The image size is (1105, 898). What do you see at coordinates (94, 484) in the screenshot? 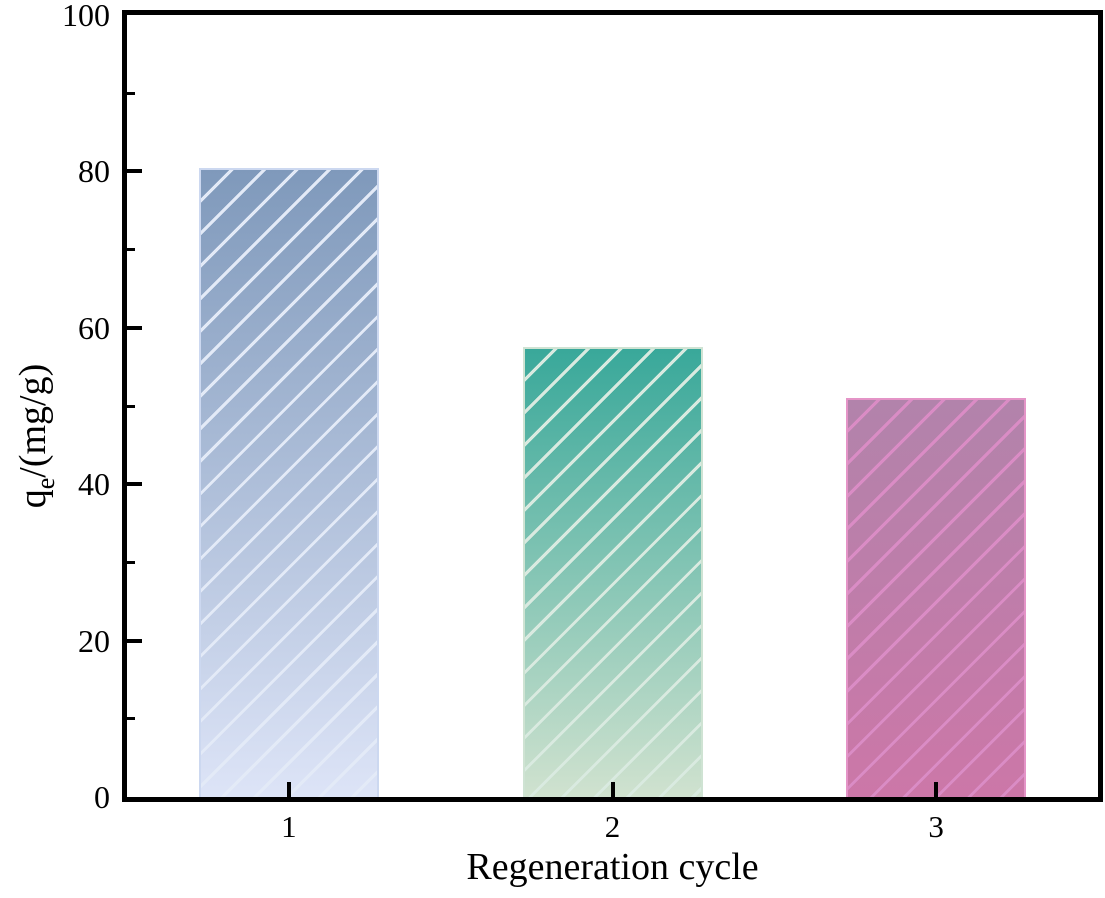
I see `y-tick-label: 40` at bounding box center [94, 484].